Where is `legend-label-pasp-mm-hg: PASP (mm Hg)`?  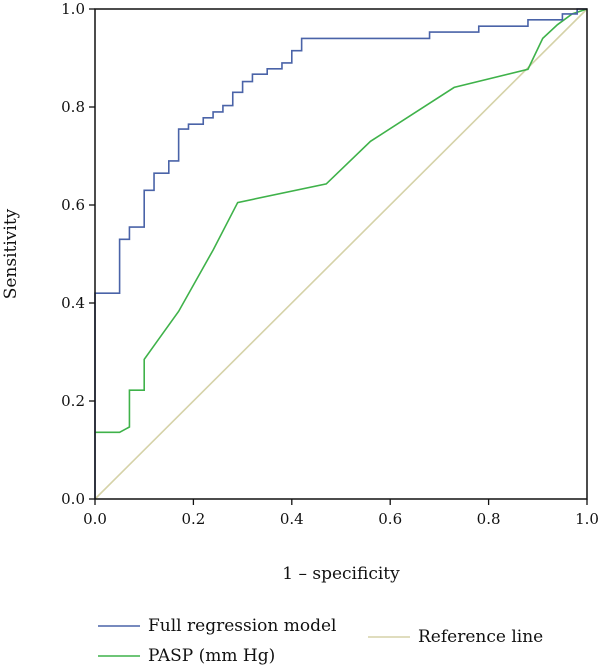 legend-label-pasp-mm-hg: PASP (mm Hg) is located at coordinates (211, 656).